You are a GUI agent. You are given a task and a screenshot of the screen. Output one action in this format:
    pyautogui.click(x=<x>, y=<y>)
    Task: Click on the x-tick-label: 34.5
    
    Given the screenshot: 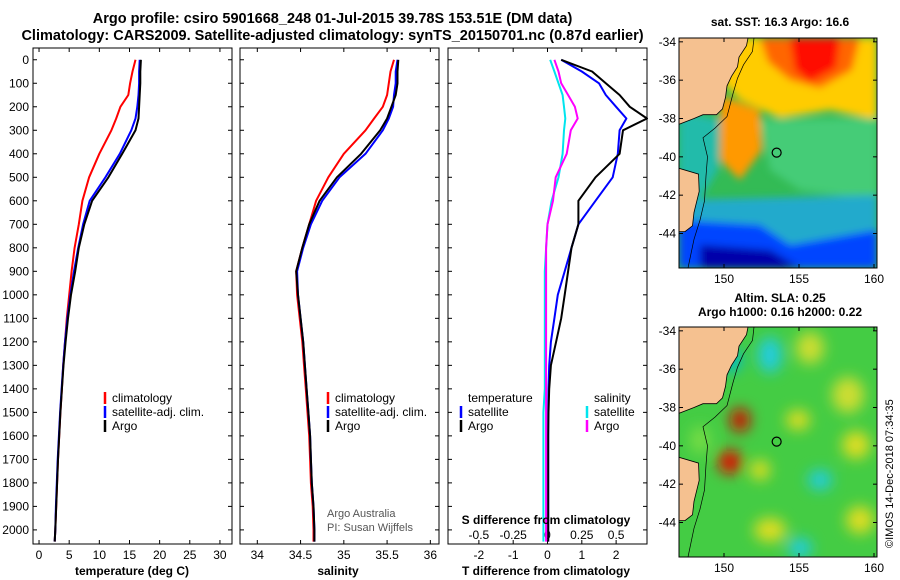 What is the action you would take?
    pyautogui.click(x=301, y=555)
    